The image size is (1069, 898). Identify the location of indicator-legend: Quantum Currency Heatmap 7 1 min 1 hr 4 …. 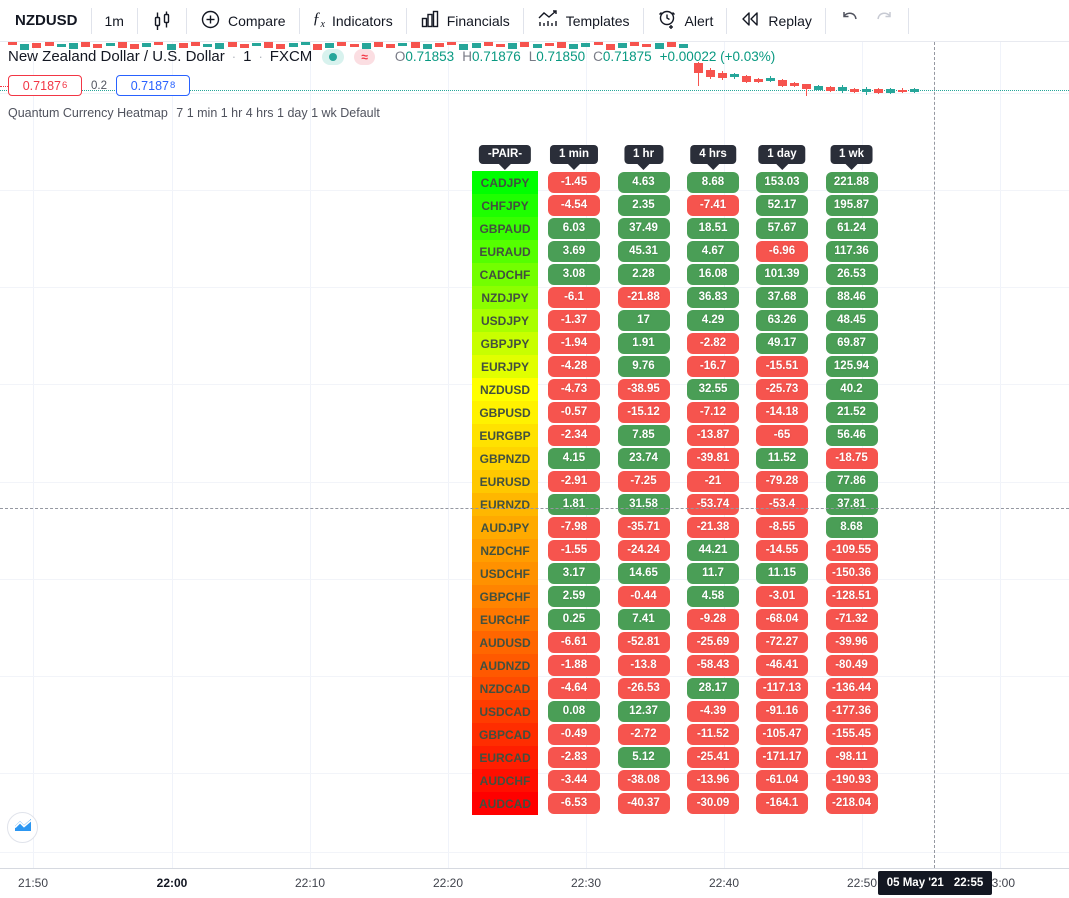
(194, 113).